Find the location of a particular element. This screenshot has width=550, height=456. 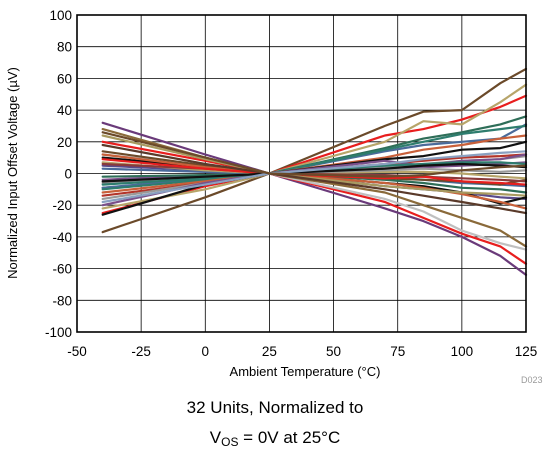

y-tick-label: -60 is located at coordinates (62, 269).